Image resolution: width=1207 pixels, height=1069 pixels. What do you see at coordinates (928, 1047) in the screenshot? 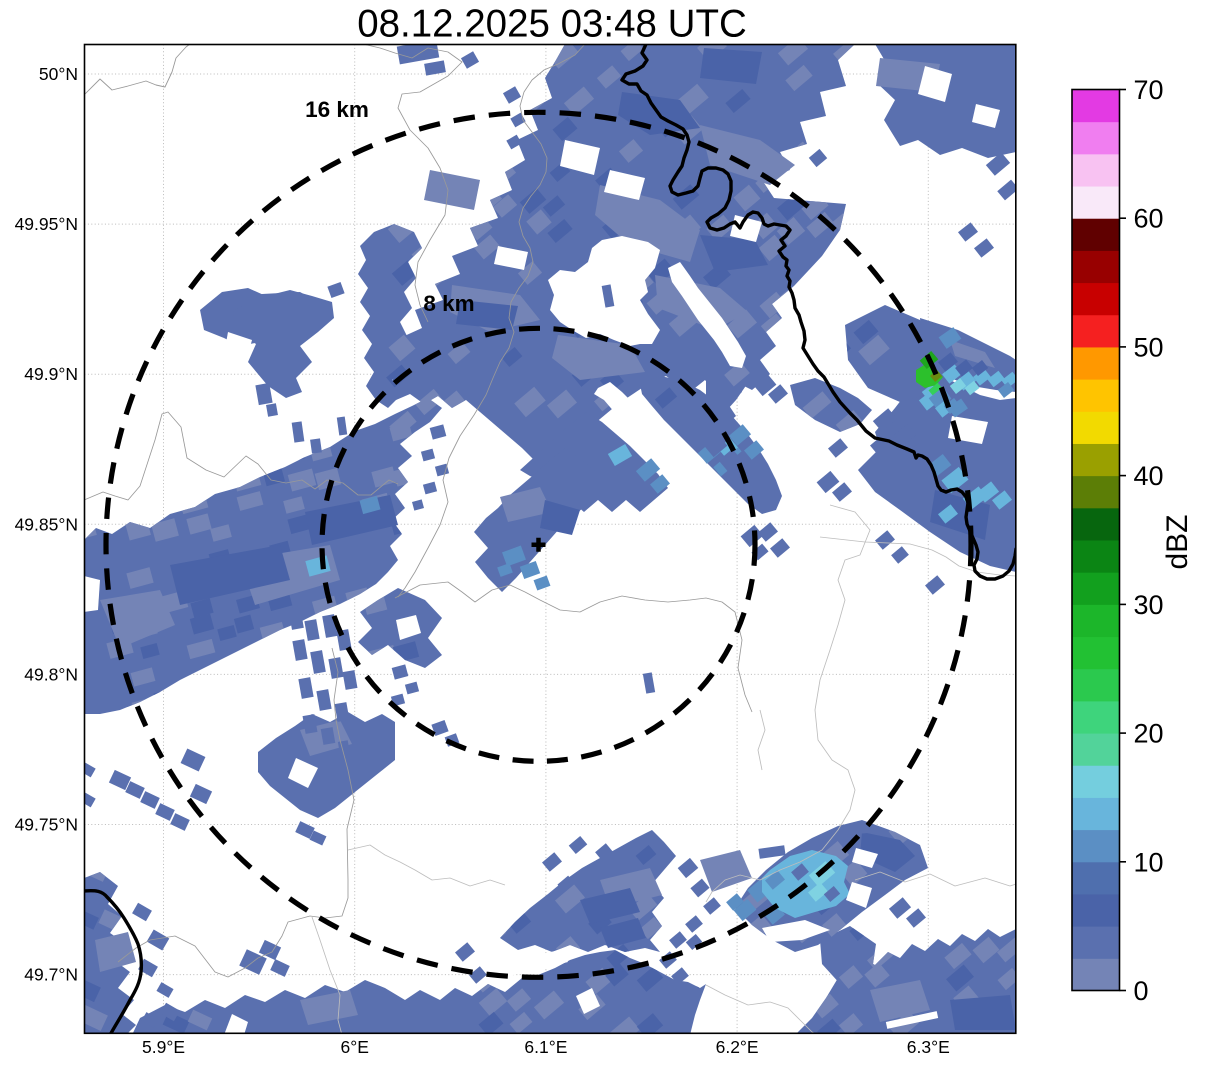
I see `svg-text: 6.3°E` at bounding box center [928, 1047].